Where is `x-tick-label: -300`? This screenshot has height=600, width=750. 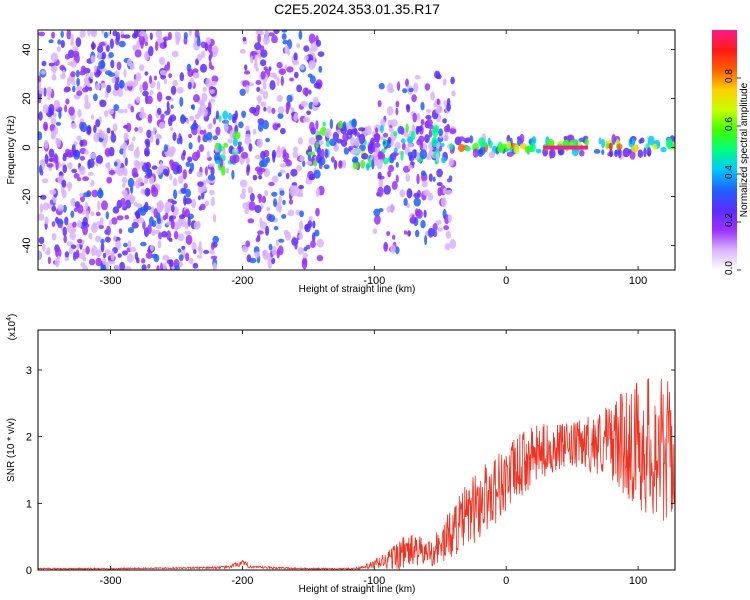
x-tick-label: -300 is located at coordinates (111, 281).